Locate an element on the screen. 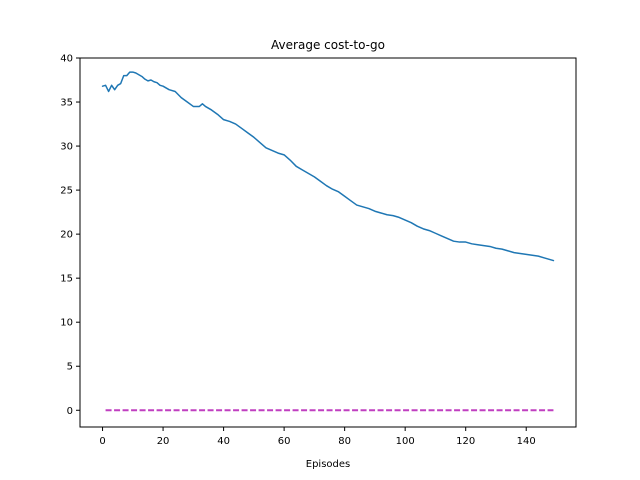  y-tick-label: 15 is located at coordinates (66, 279).